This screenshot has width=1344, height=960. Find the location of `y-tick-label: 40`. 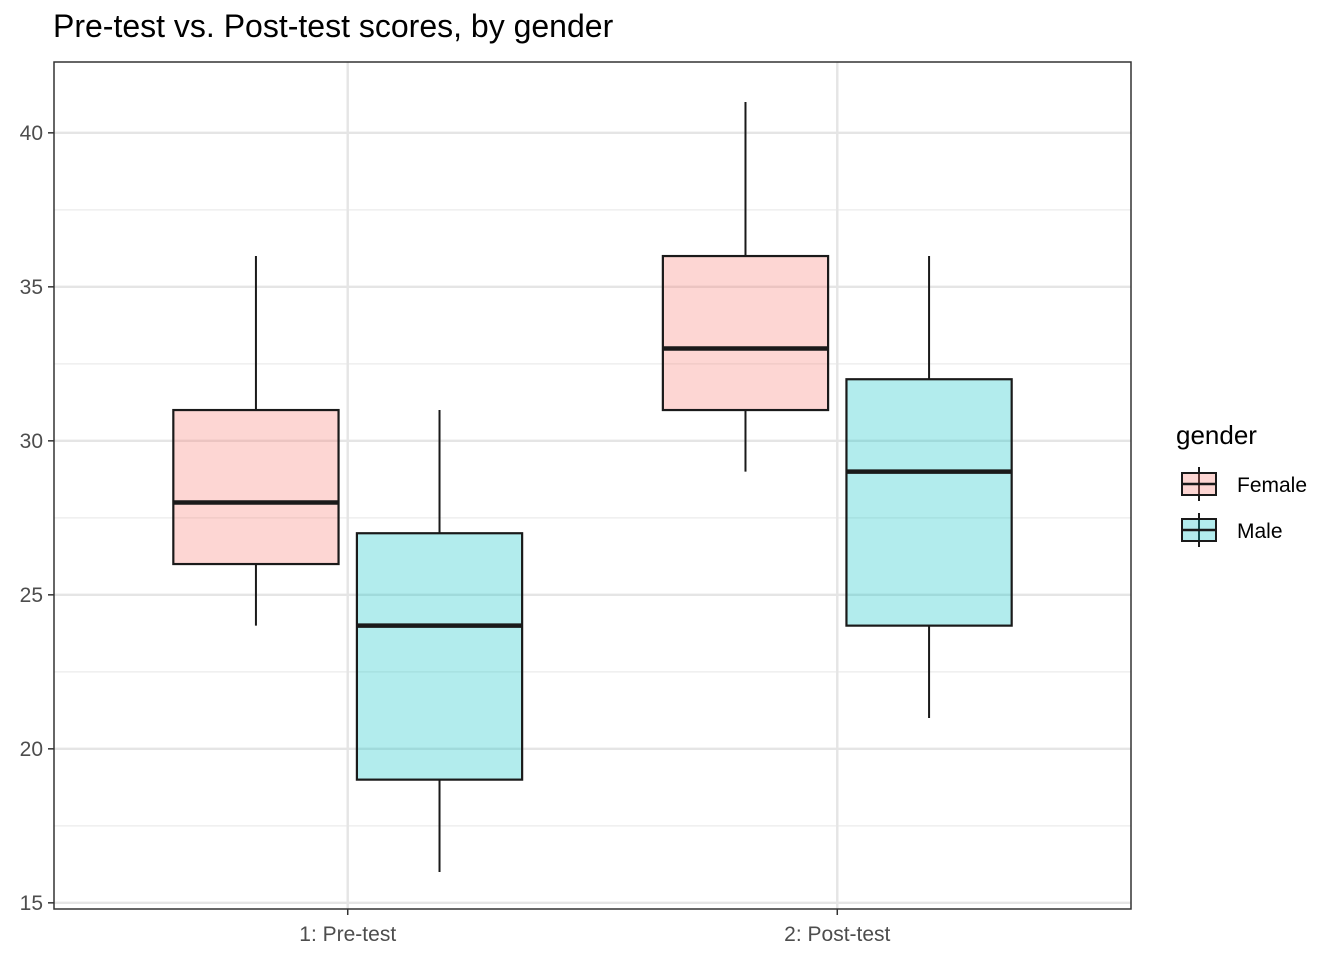

y-tick-label: 40 is located at coordinates (31, 133).